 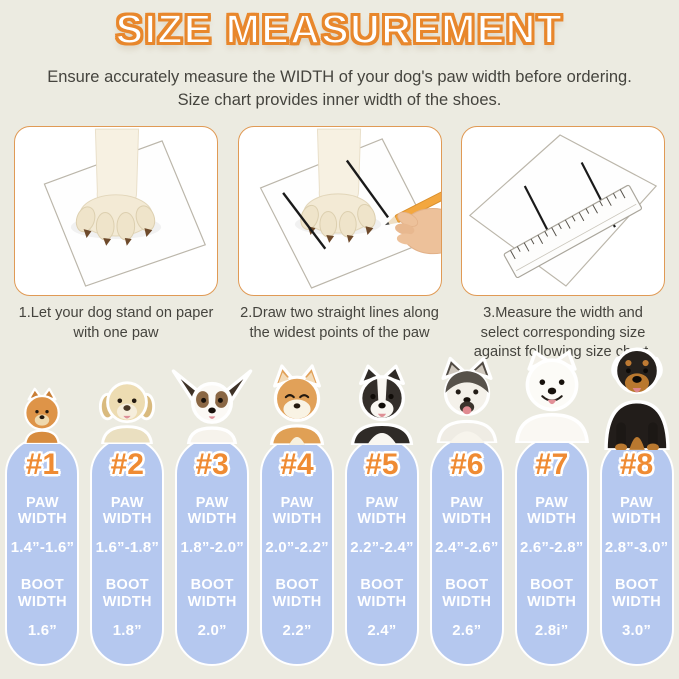 I want to click on dog-image-husky, so click(x=467, y=399).